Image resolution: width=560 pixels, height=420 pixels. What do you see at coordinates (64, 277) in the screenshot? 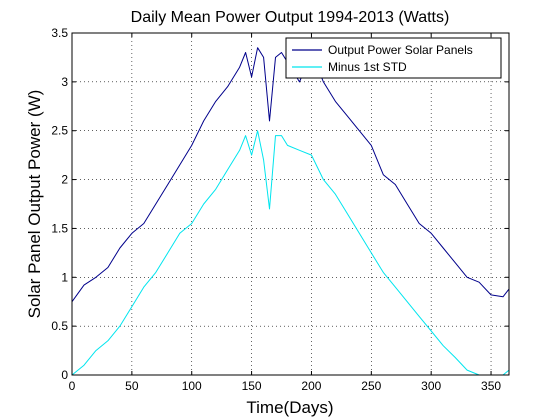
I see `y-tick-label: 1` at bounding box center [64, 277].